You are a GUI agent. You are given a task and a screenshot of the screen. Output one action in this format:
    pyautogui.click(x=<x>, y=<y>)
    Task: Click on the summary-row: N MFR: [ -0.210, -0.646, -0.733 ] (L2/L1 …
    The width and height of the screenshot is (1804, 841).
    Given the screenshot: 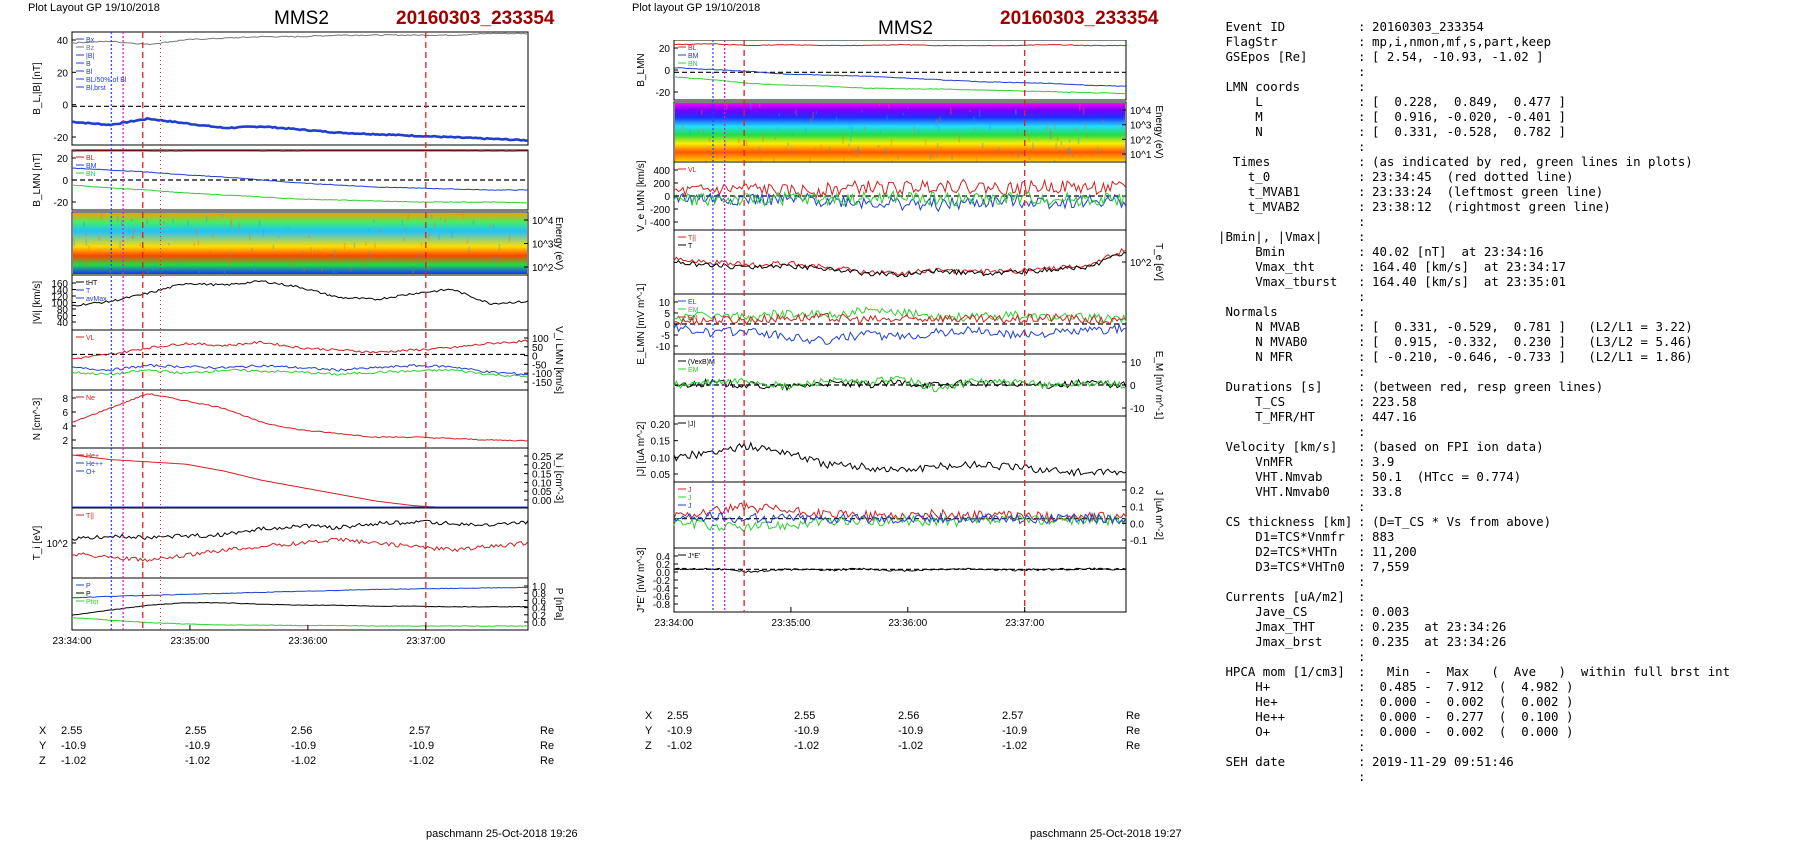 What is the action you would take?
    pyautogui.click(x=1508, y=356)
    